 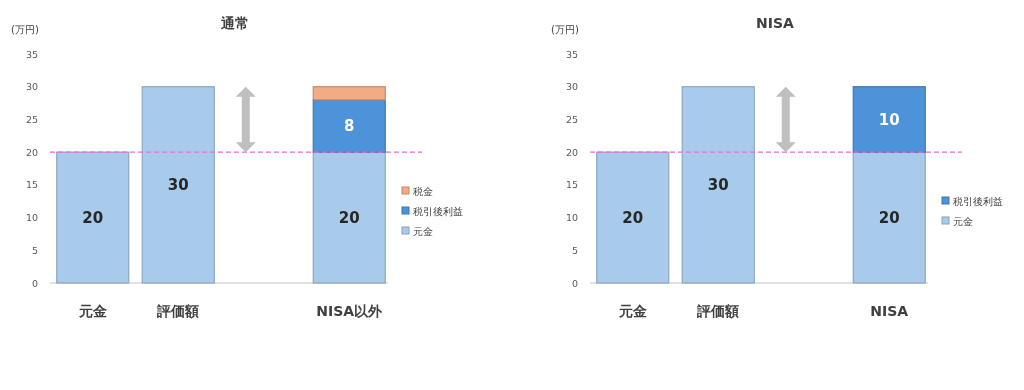 I want to click on x-tick-label: NISA, so click(x=889, y=311).